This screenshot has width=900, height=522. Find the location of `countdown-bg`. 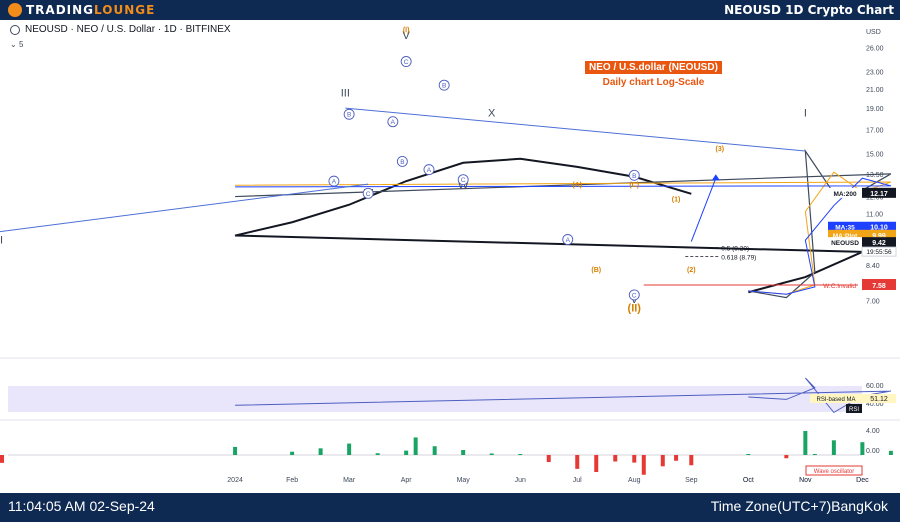

countdown-bg is located at coordinates (879, 251).